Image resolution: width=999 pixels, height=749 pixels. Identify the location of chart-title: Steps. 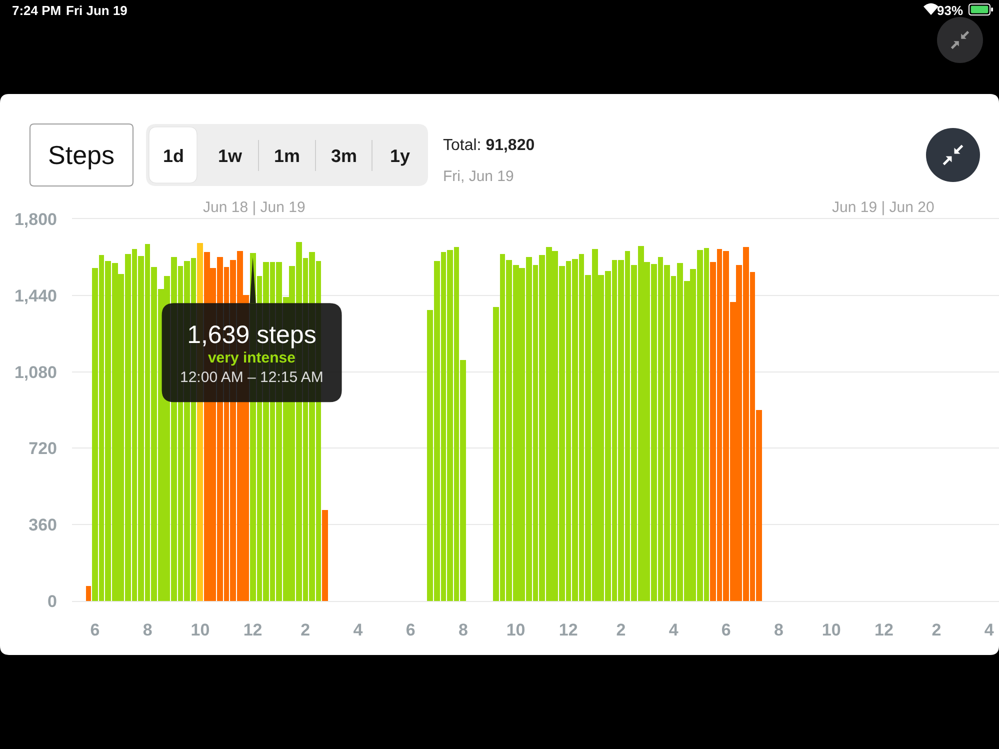
(81, 155).